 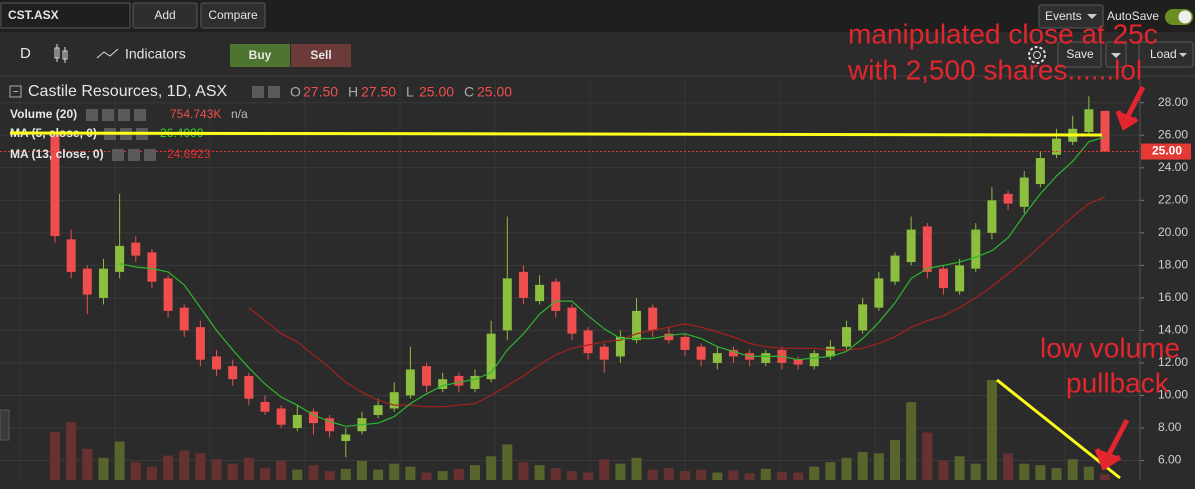 I want to click on ma13-name: MA (13, close, 0), so click(x=57, y=154).